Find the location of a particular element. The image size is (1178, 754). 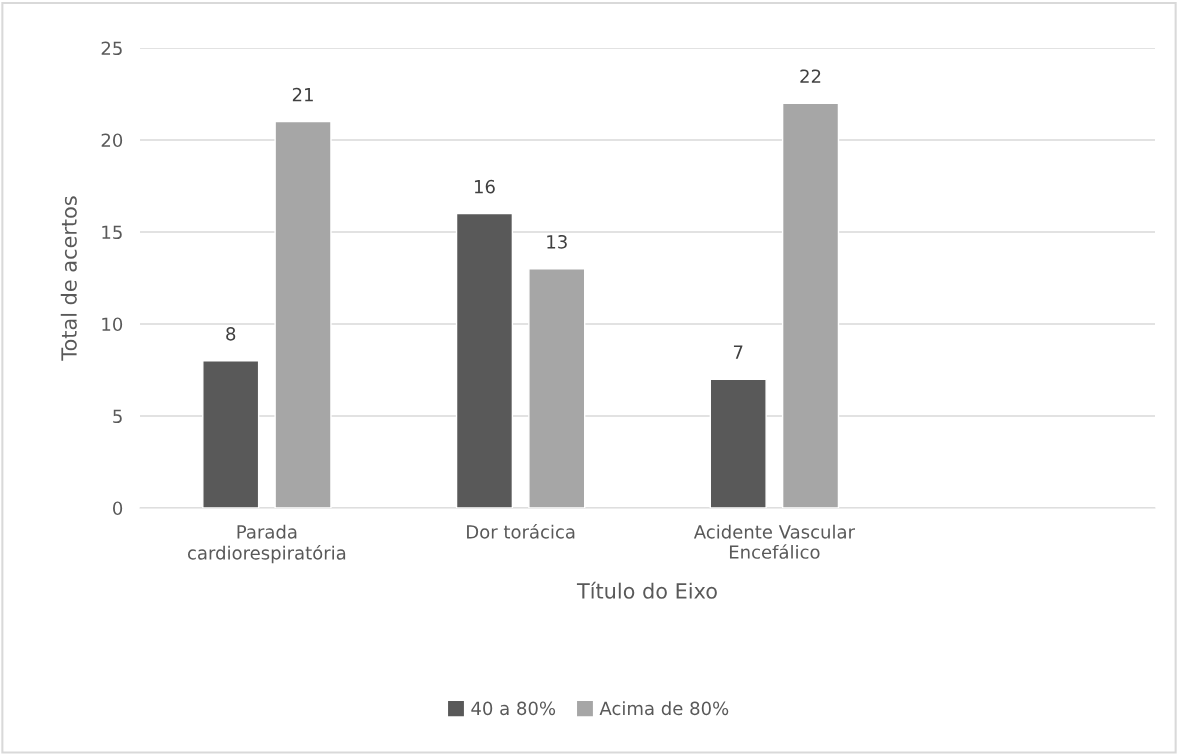

x-axis-title: Título do Eixo is located at coordinates (646, 590).